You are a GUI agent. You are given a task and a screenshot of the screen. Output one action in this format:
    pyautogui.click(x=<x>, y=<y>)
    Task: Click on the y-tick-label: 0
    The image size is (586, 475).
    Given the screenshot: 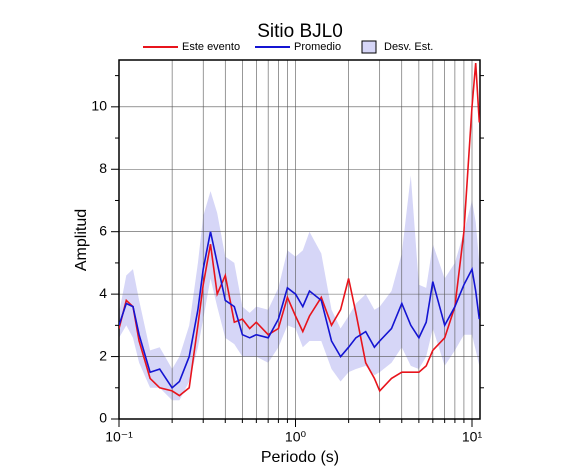 What is the action you would take?
    pyautogui.click(x=103, y=418)
    